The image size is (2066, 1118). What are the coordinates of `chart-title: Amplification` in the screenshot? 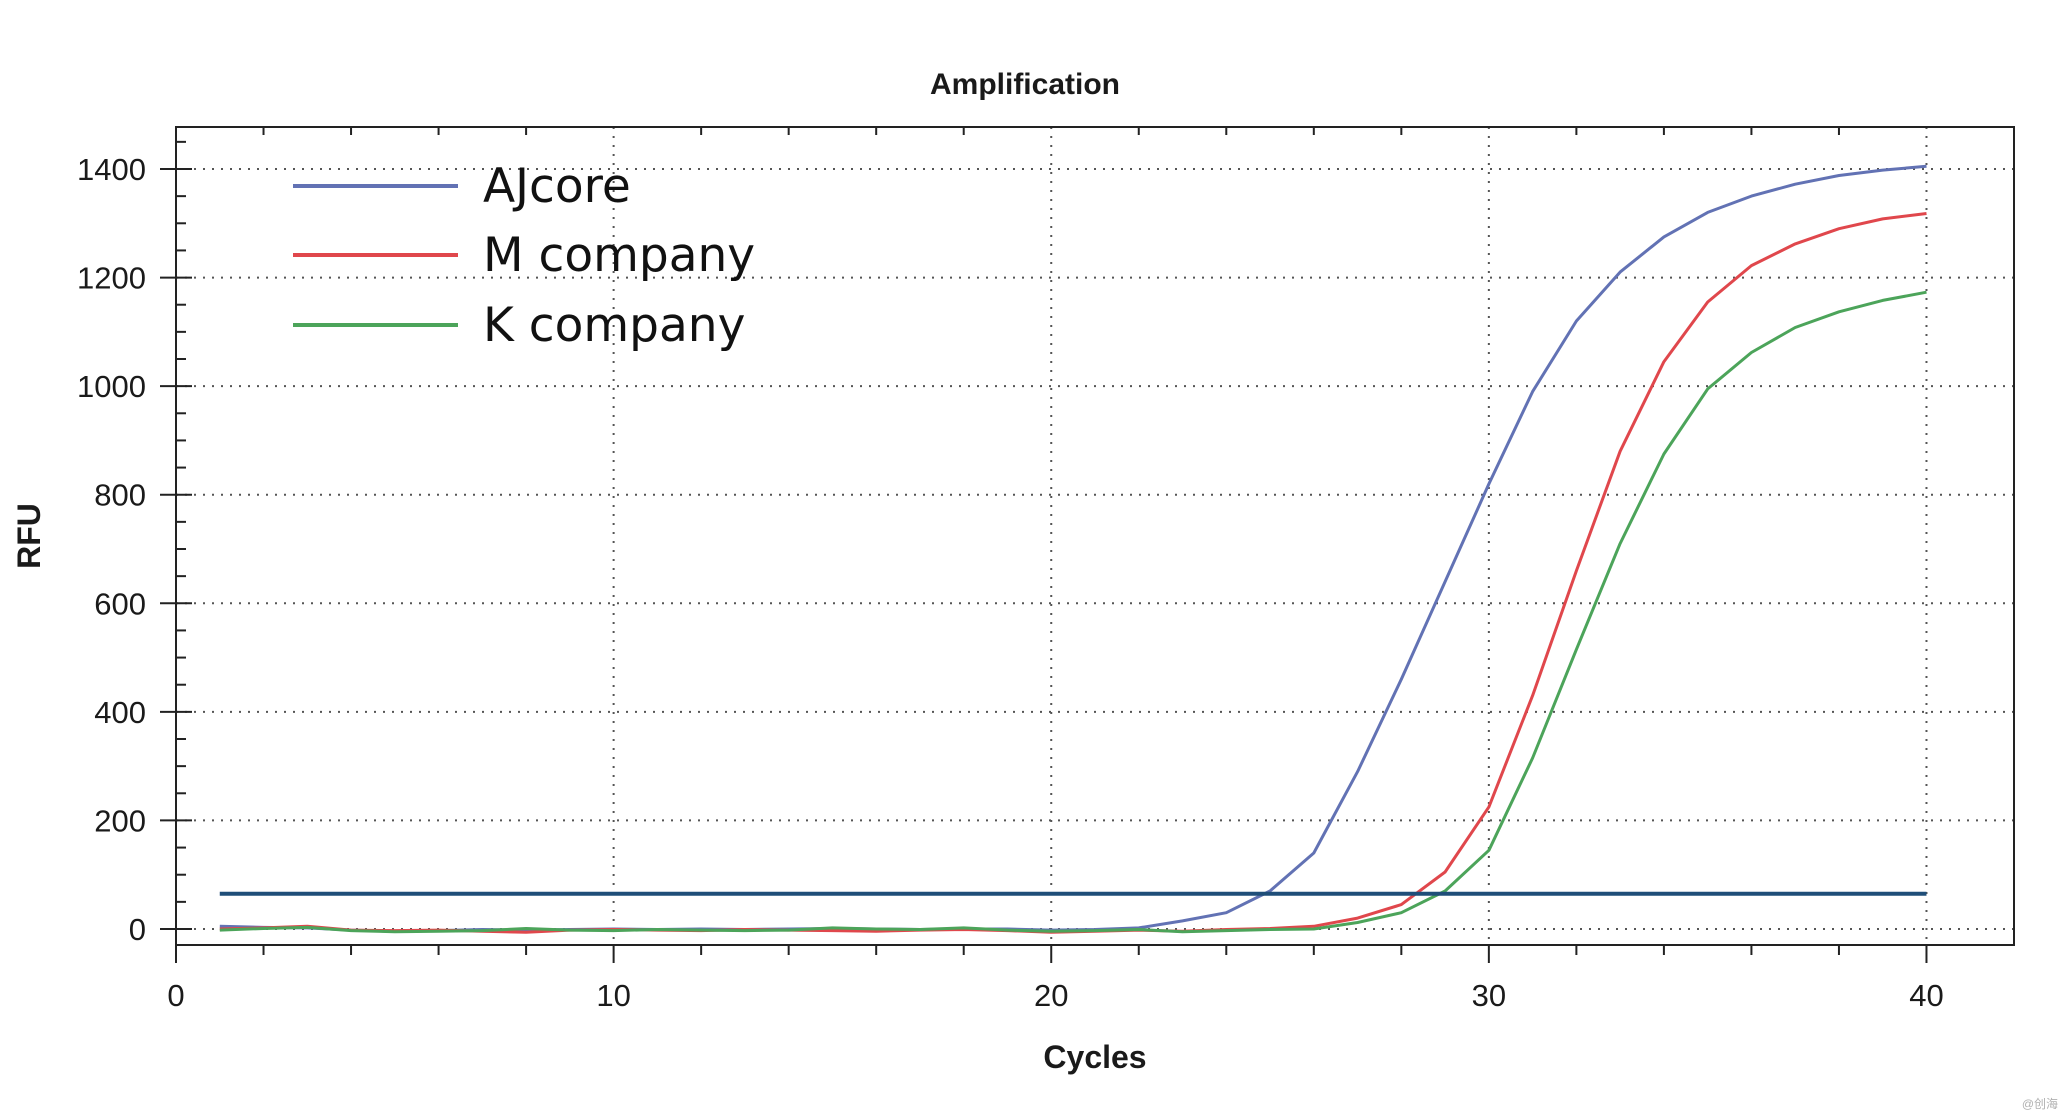 It's located at (1025, 84).